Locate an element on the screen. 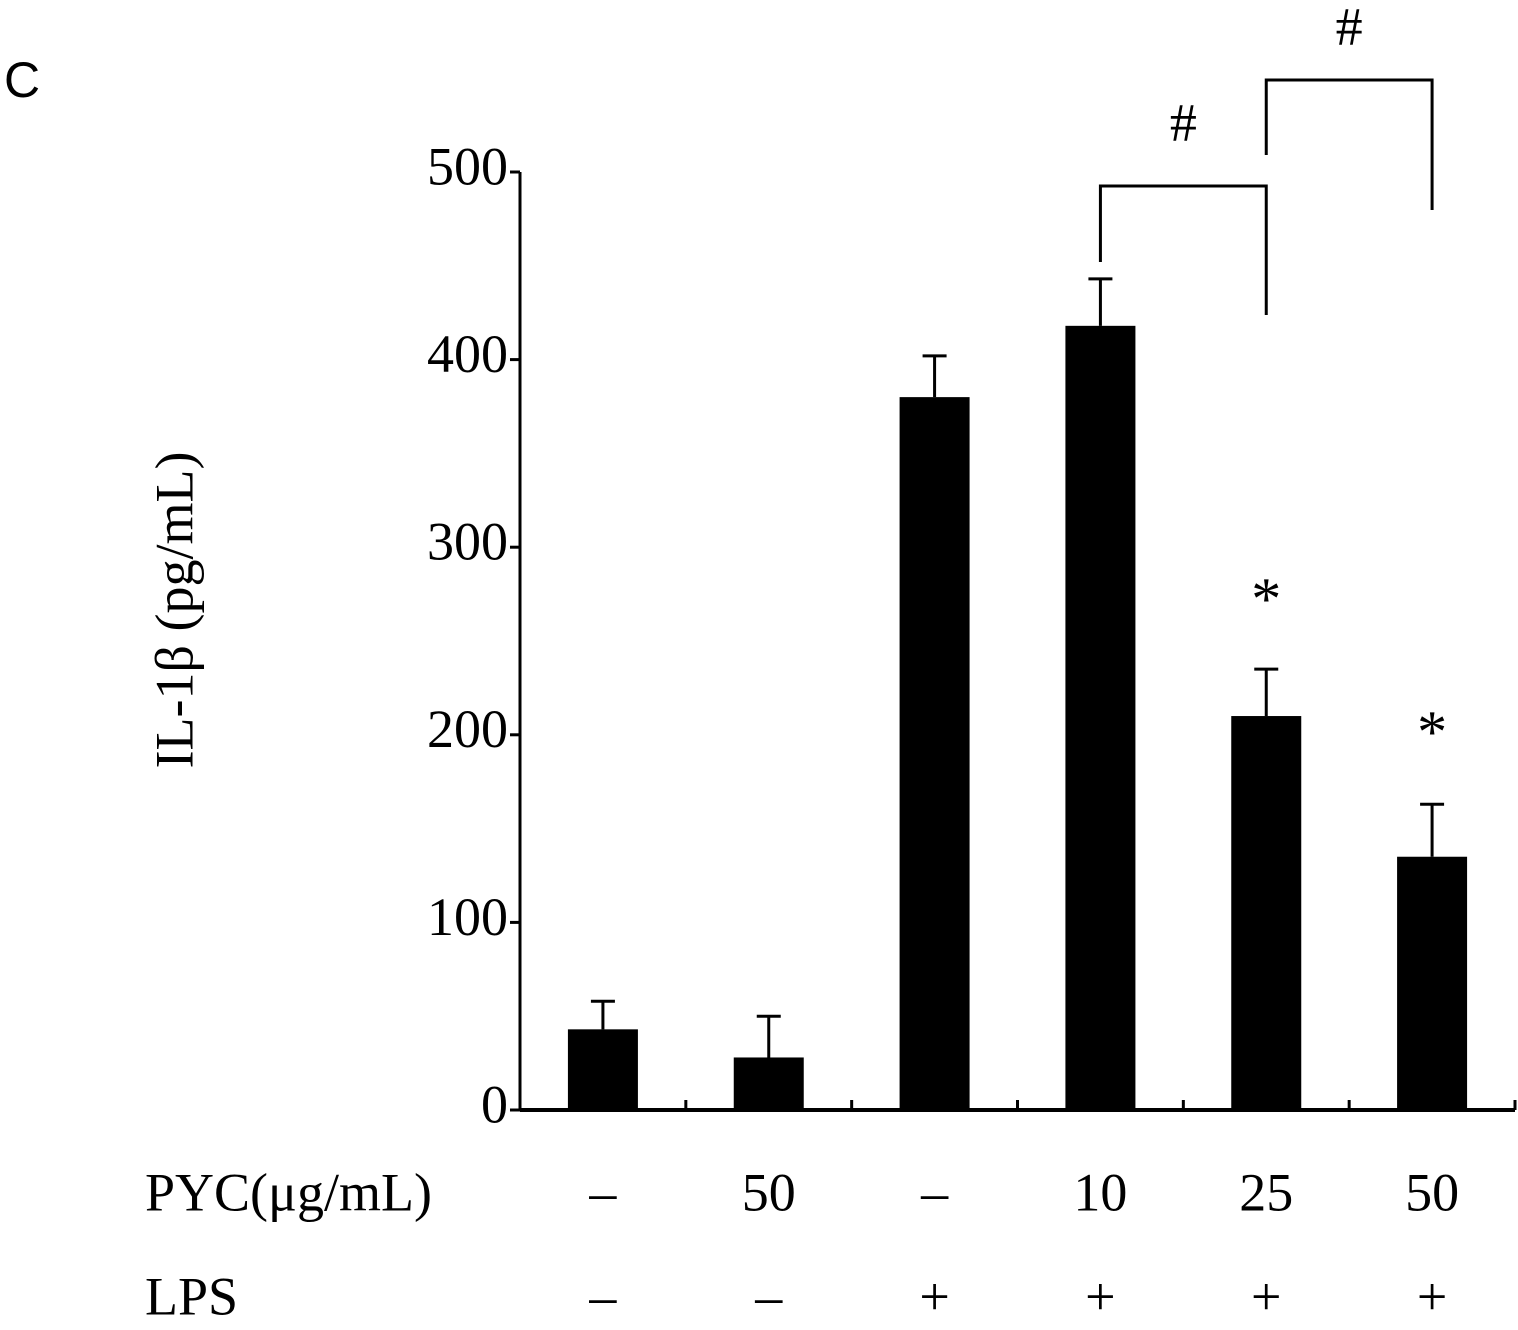 Image resolution: width=1518 pixels, height=1330 pixels. row-label: LPS is located at coordinates (191, 1296).